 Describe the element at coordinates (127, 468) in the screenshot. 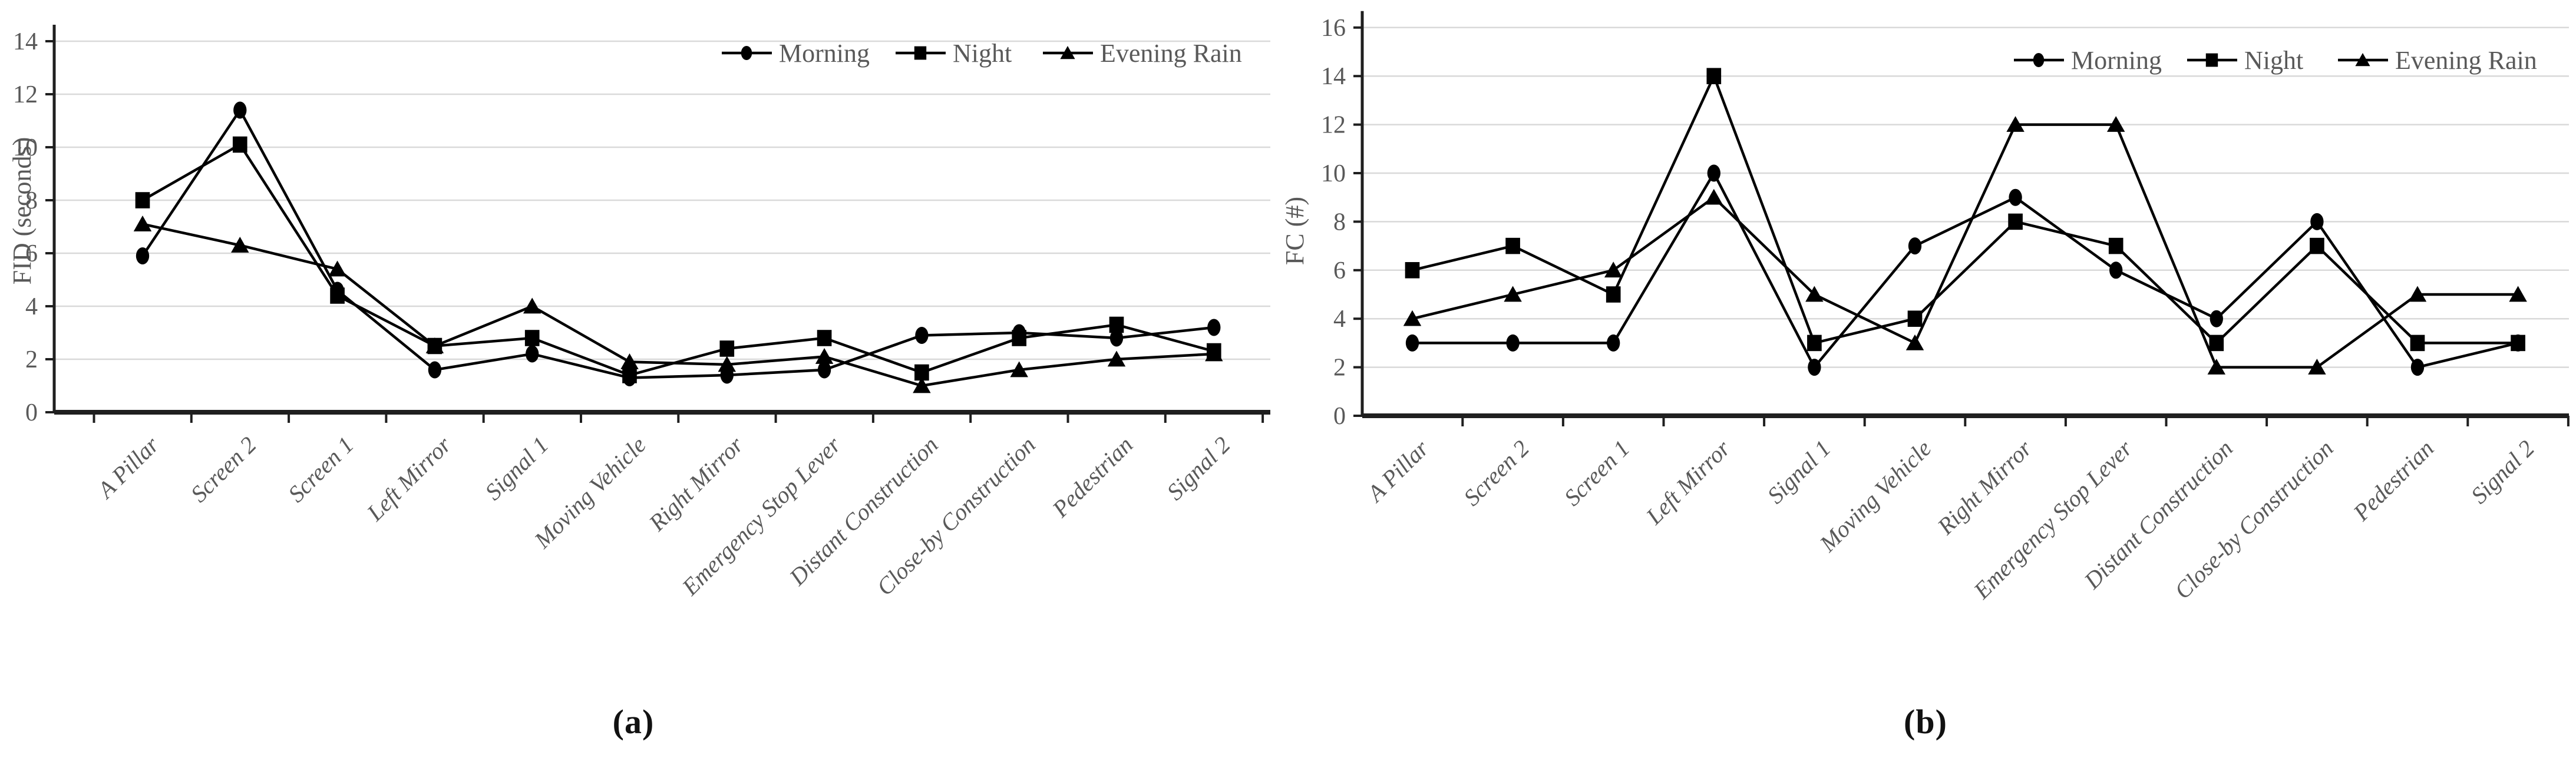

I see `category-label-a-pillar: A Pillar` at that location.